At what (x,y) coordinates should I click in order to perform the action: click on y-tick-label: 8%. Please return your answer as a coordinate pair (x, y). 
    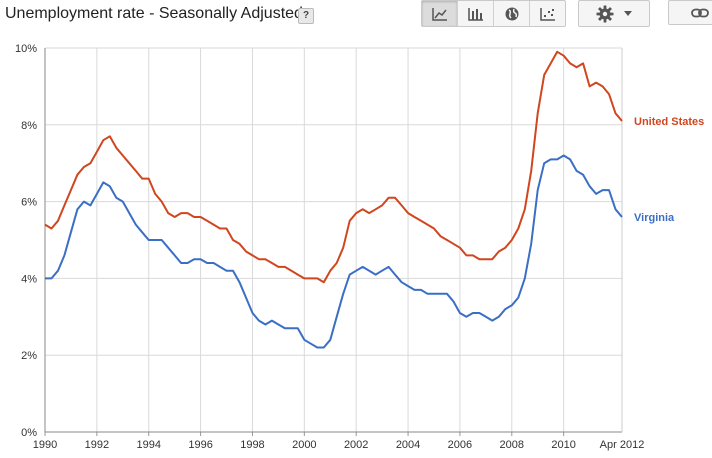
    Looking at the image, I should click on (29, 126).